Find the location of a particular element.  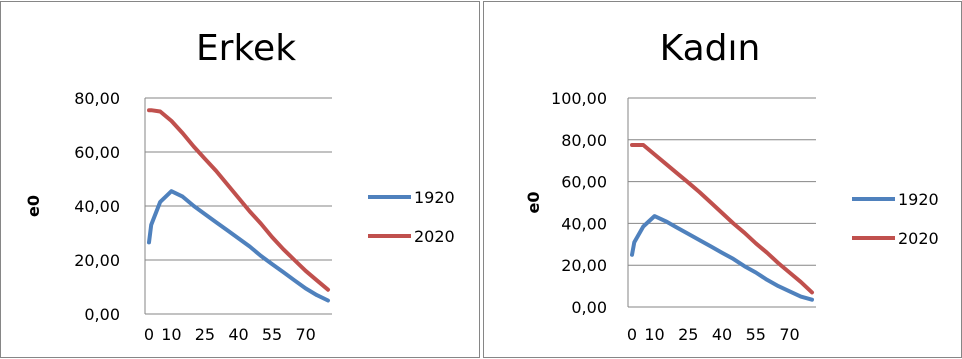

chart-title: Kadın is located at coordinates (710, 48).